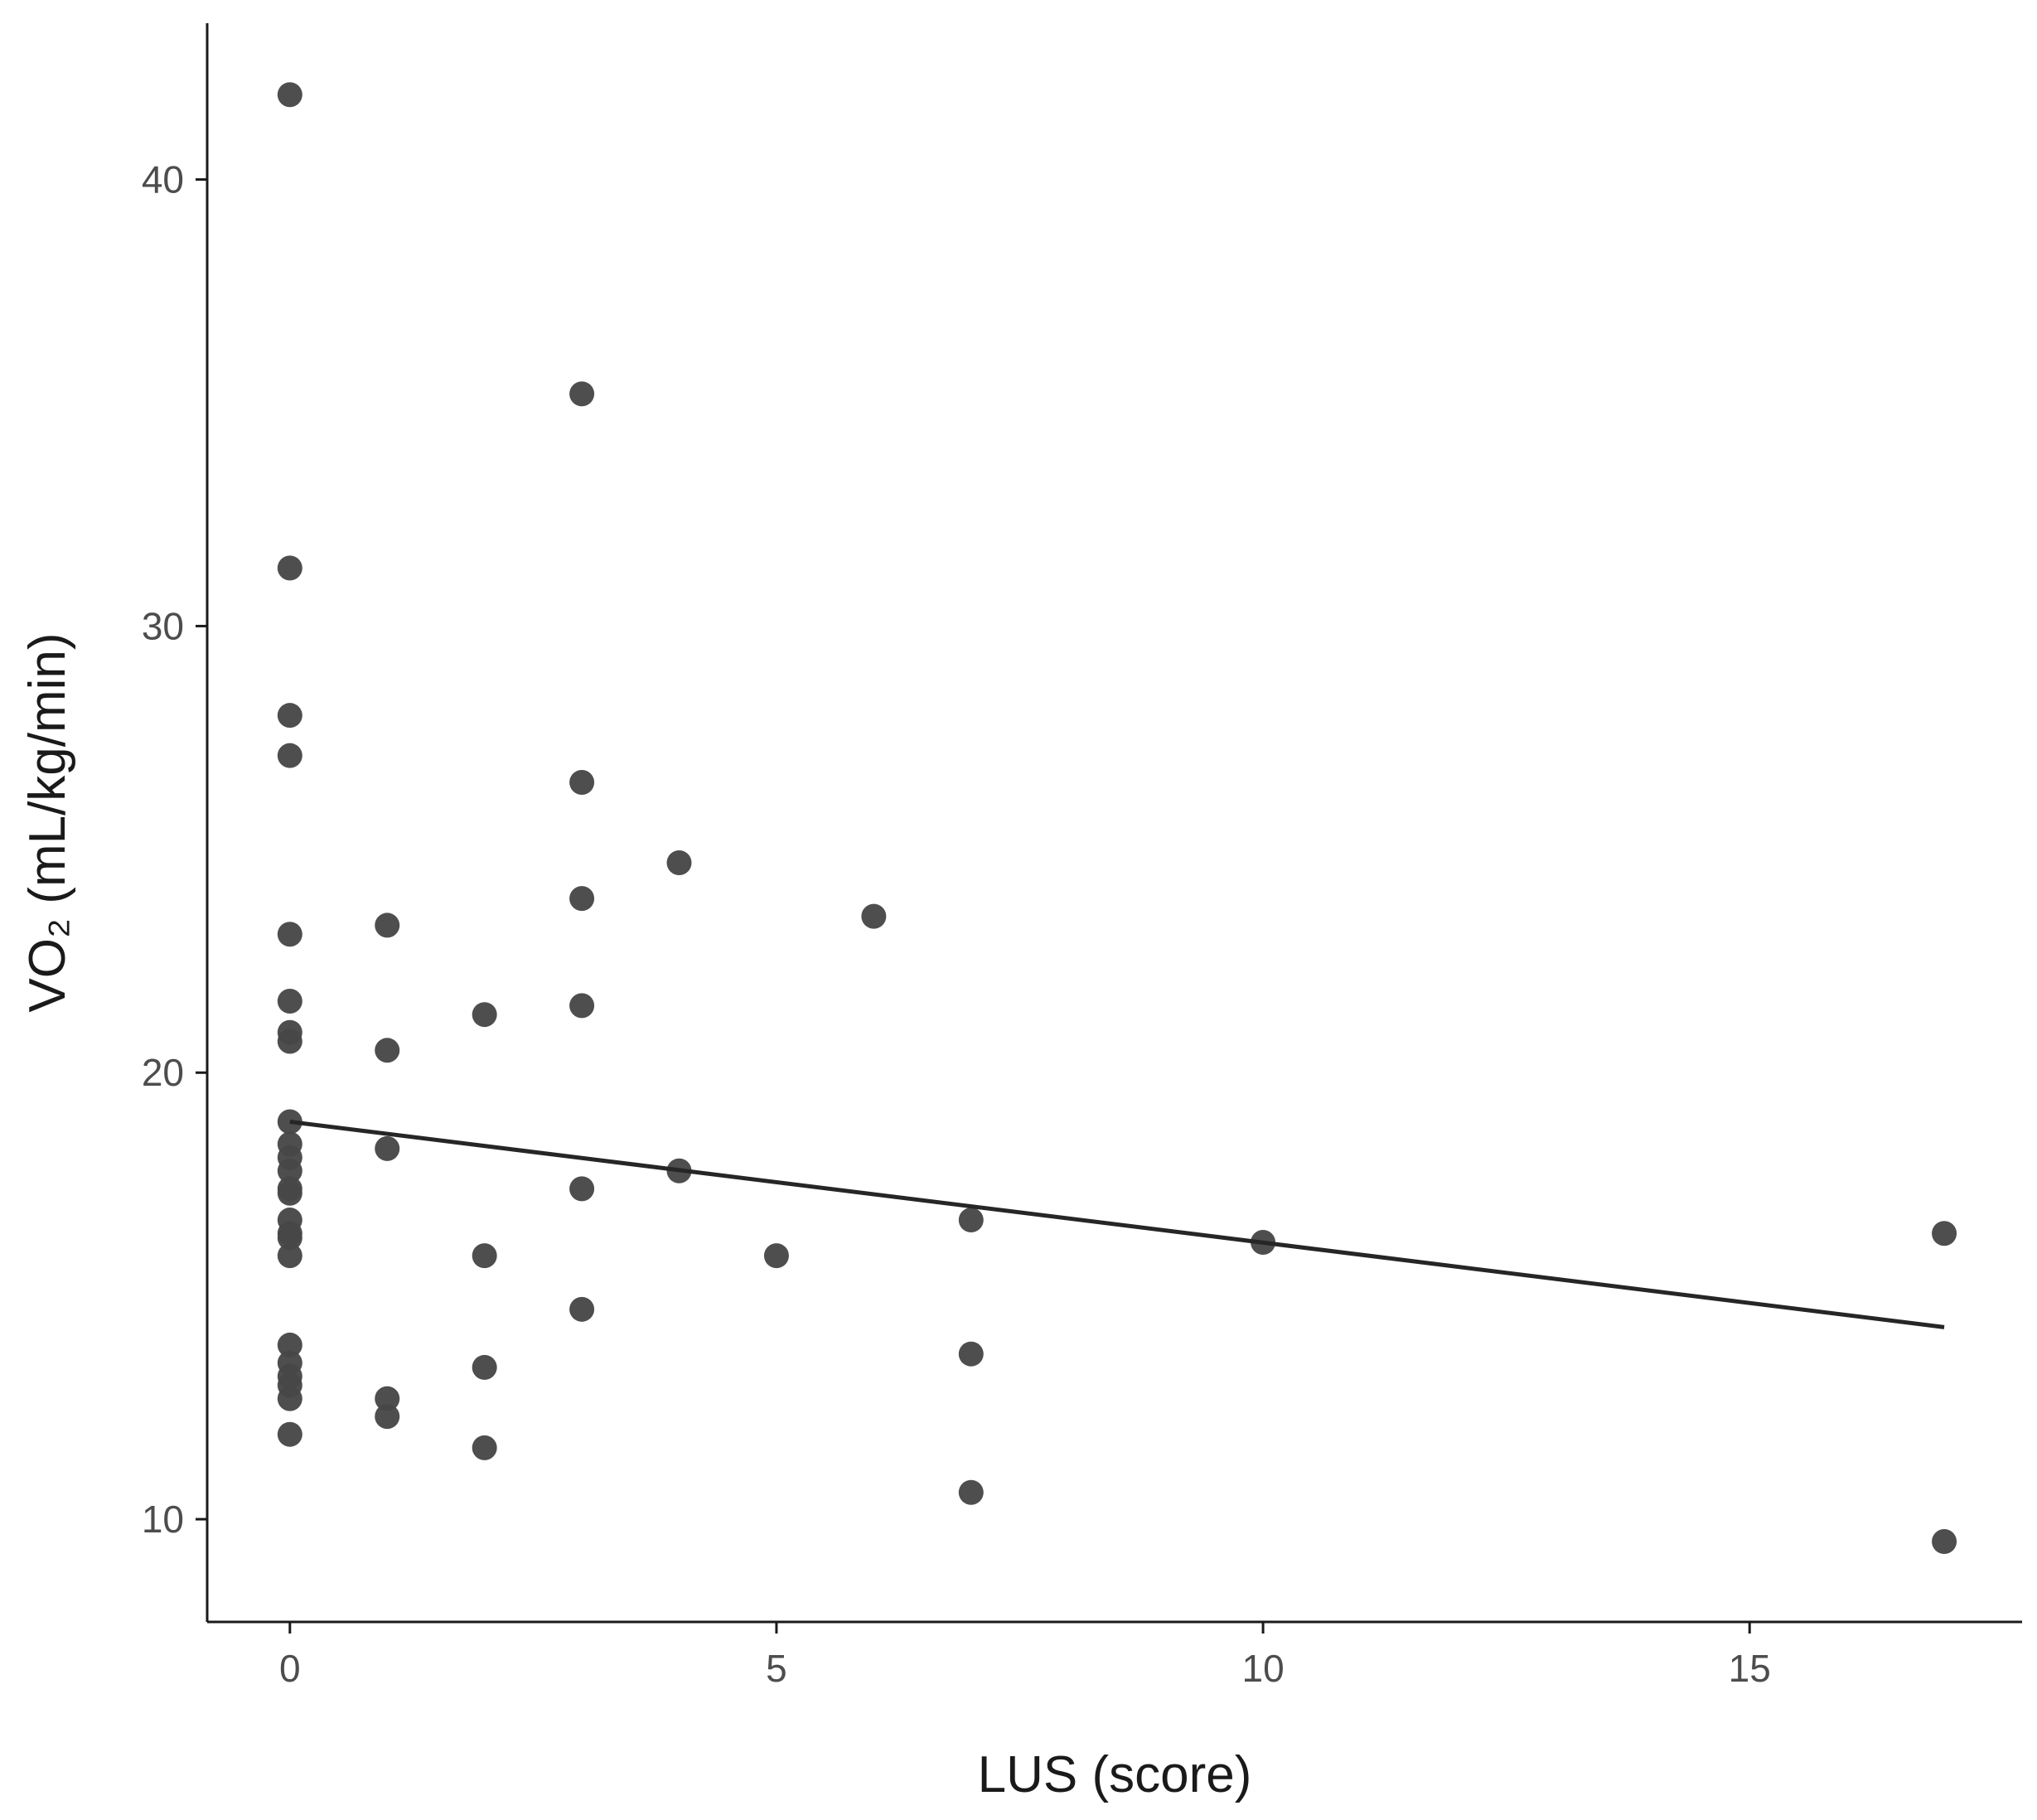 This screenshot has height=1820, width=2037. Describe the element at coordinates (163, 1072) in the screenshot. I see `y-tick-label: 20` at that location.